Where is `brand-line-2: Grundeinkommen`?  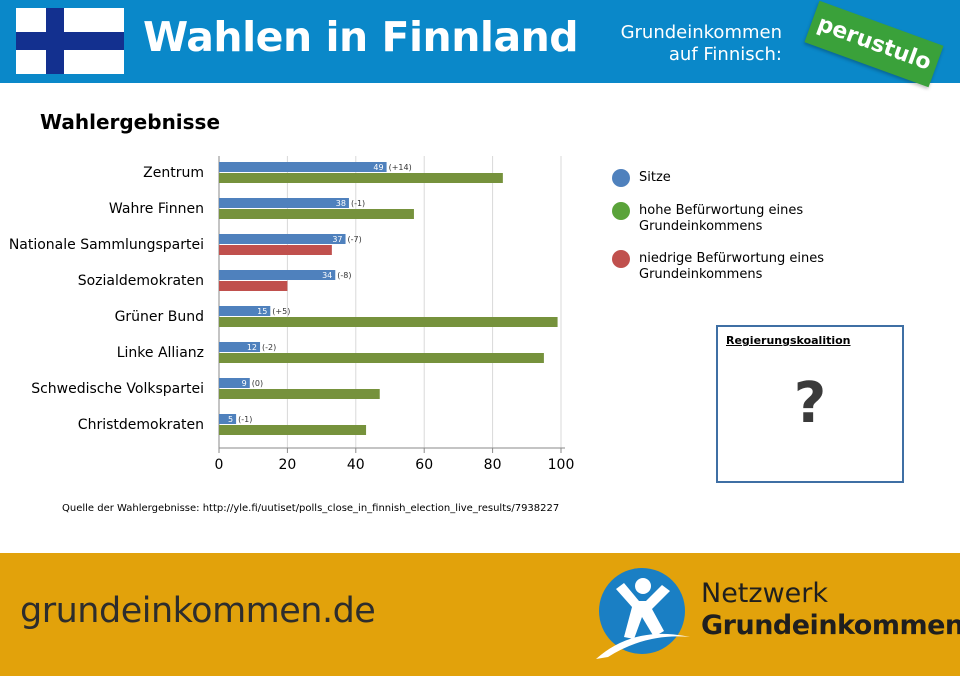 brand-line-2: Grundeinkommen is located at coordinates (830, 625).